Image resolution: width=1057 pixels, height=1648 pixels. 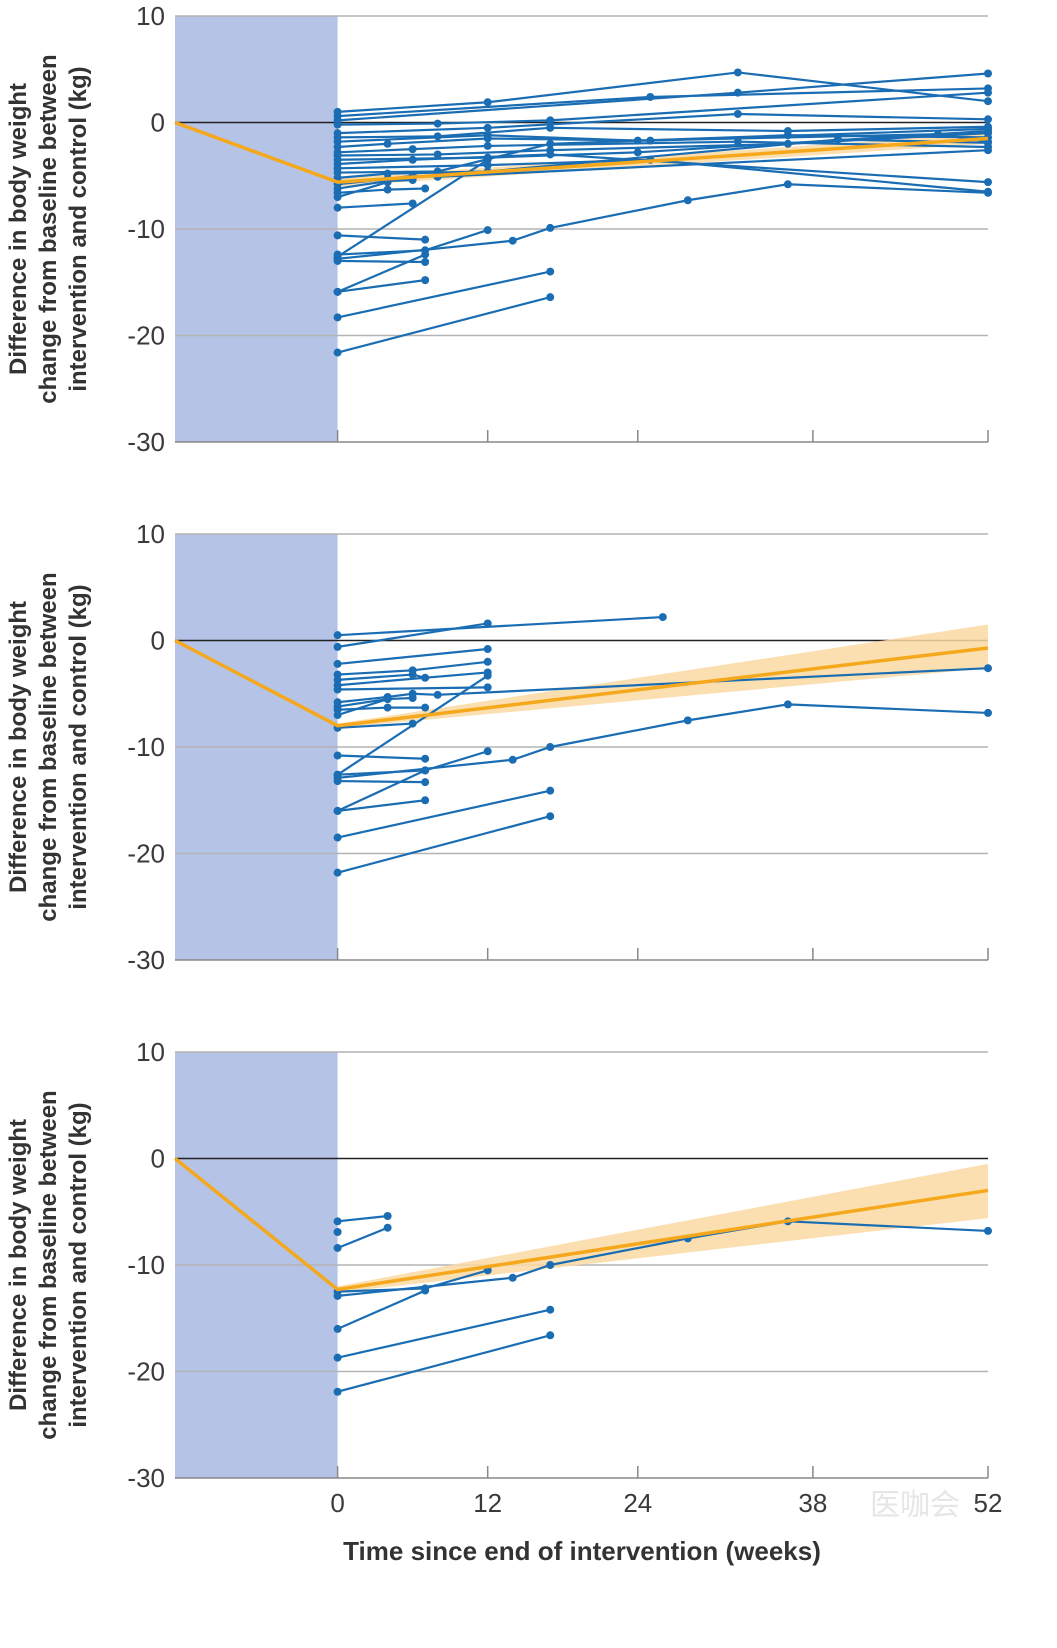 I want to click on watermark: 医咖会, so click(x=915, y=1505).